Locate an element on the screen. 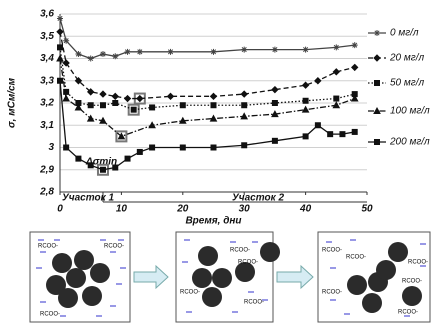  x-tick-label: 50 is located at coordinates (367, 209).